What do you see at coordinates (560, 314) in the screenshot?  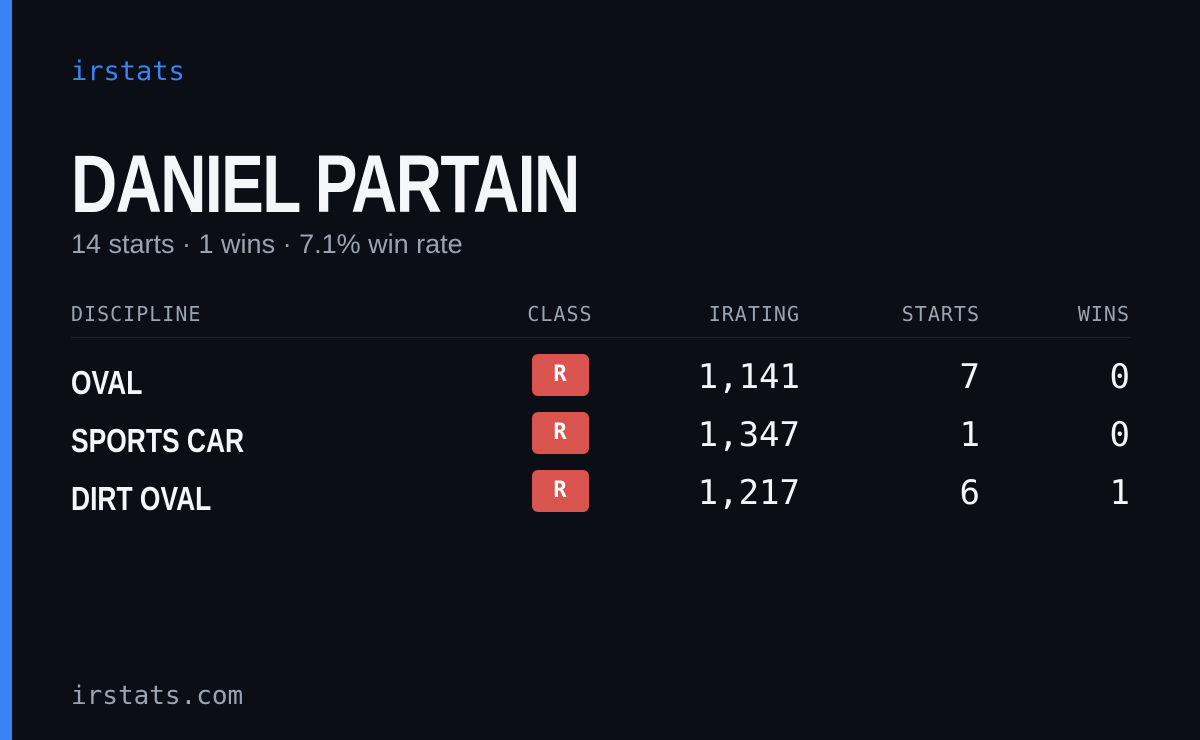 I see `column-header: CLASS` at bounding box center [560, 314].